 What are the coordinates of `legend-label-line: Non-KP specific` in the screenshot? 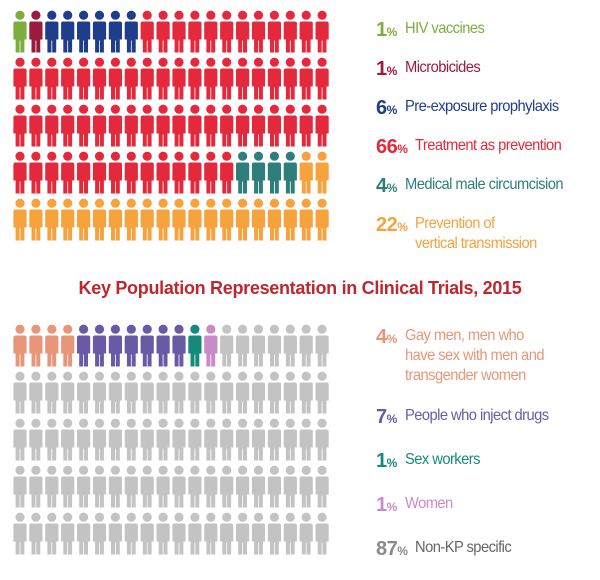 It's located at (463, 547).